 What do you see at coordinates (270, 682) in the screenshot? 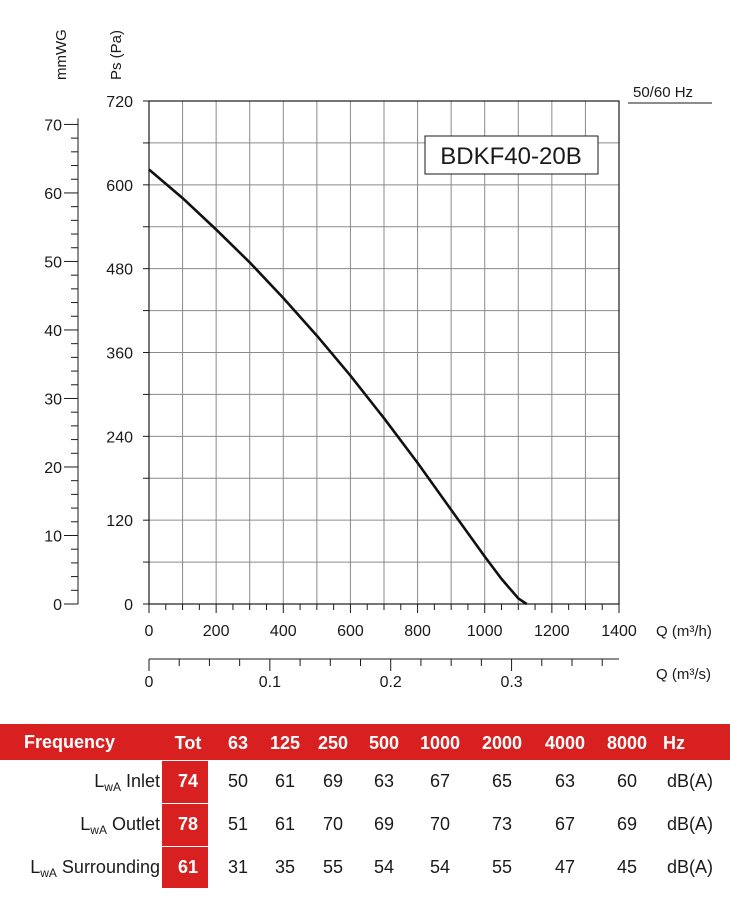
I see `m3s-tick-label: 0.1` at bounding box center [270, 682].